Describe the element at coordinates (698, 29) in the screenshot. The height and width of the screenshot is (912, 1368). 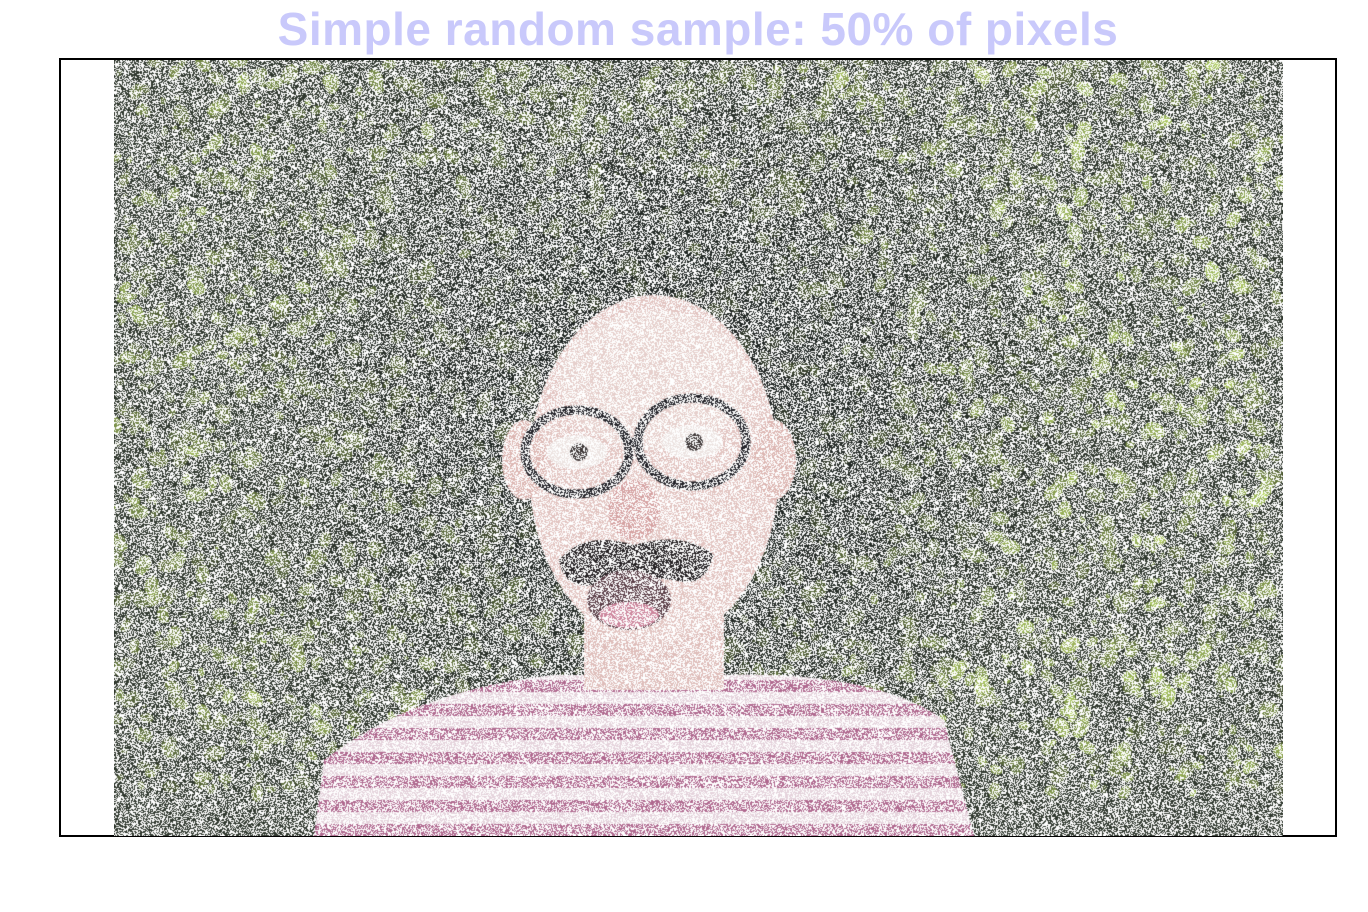
I see `plot-title: Simple random sample: 50% of pixels` at that location.